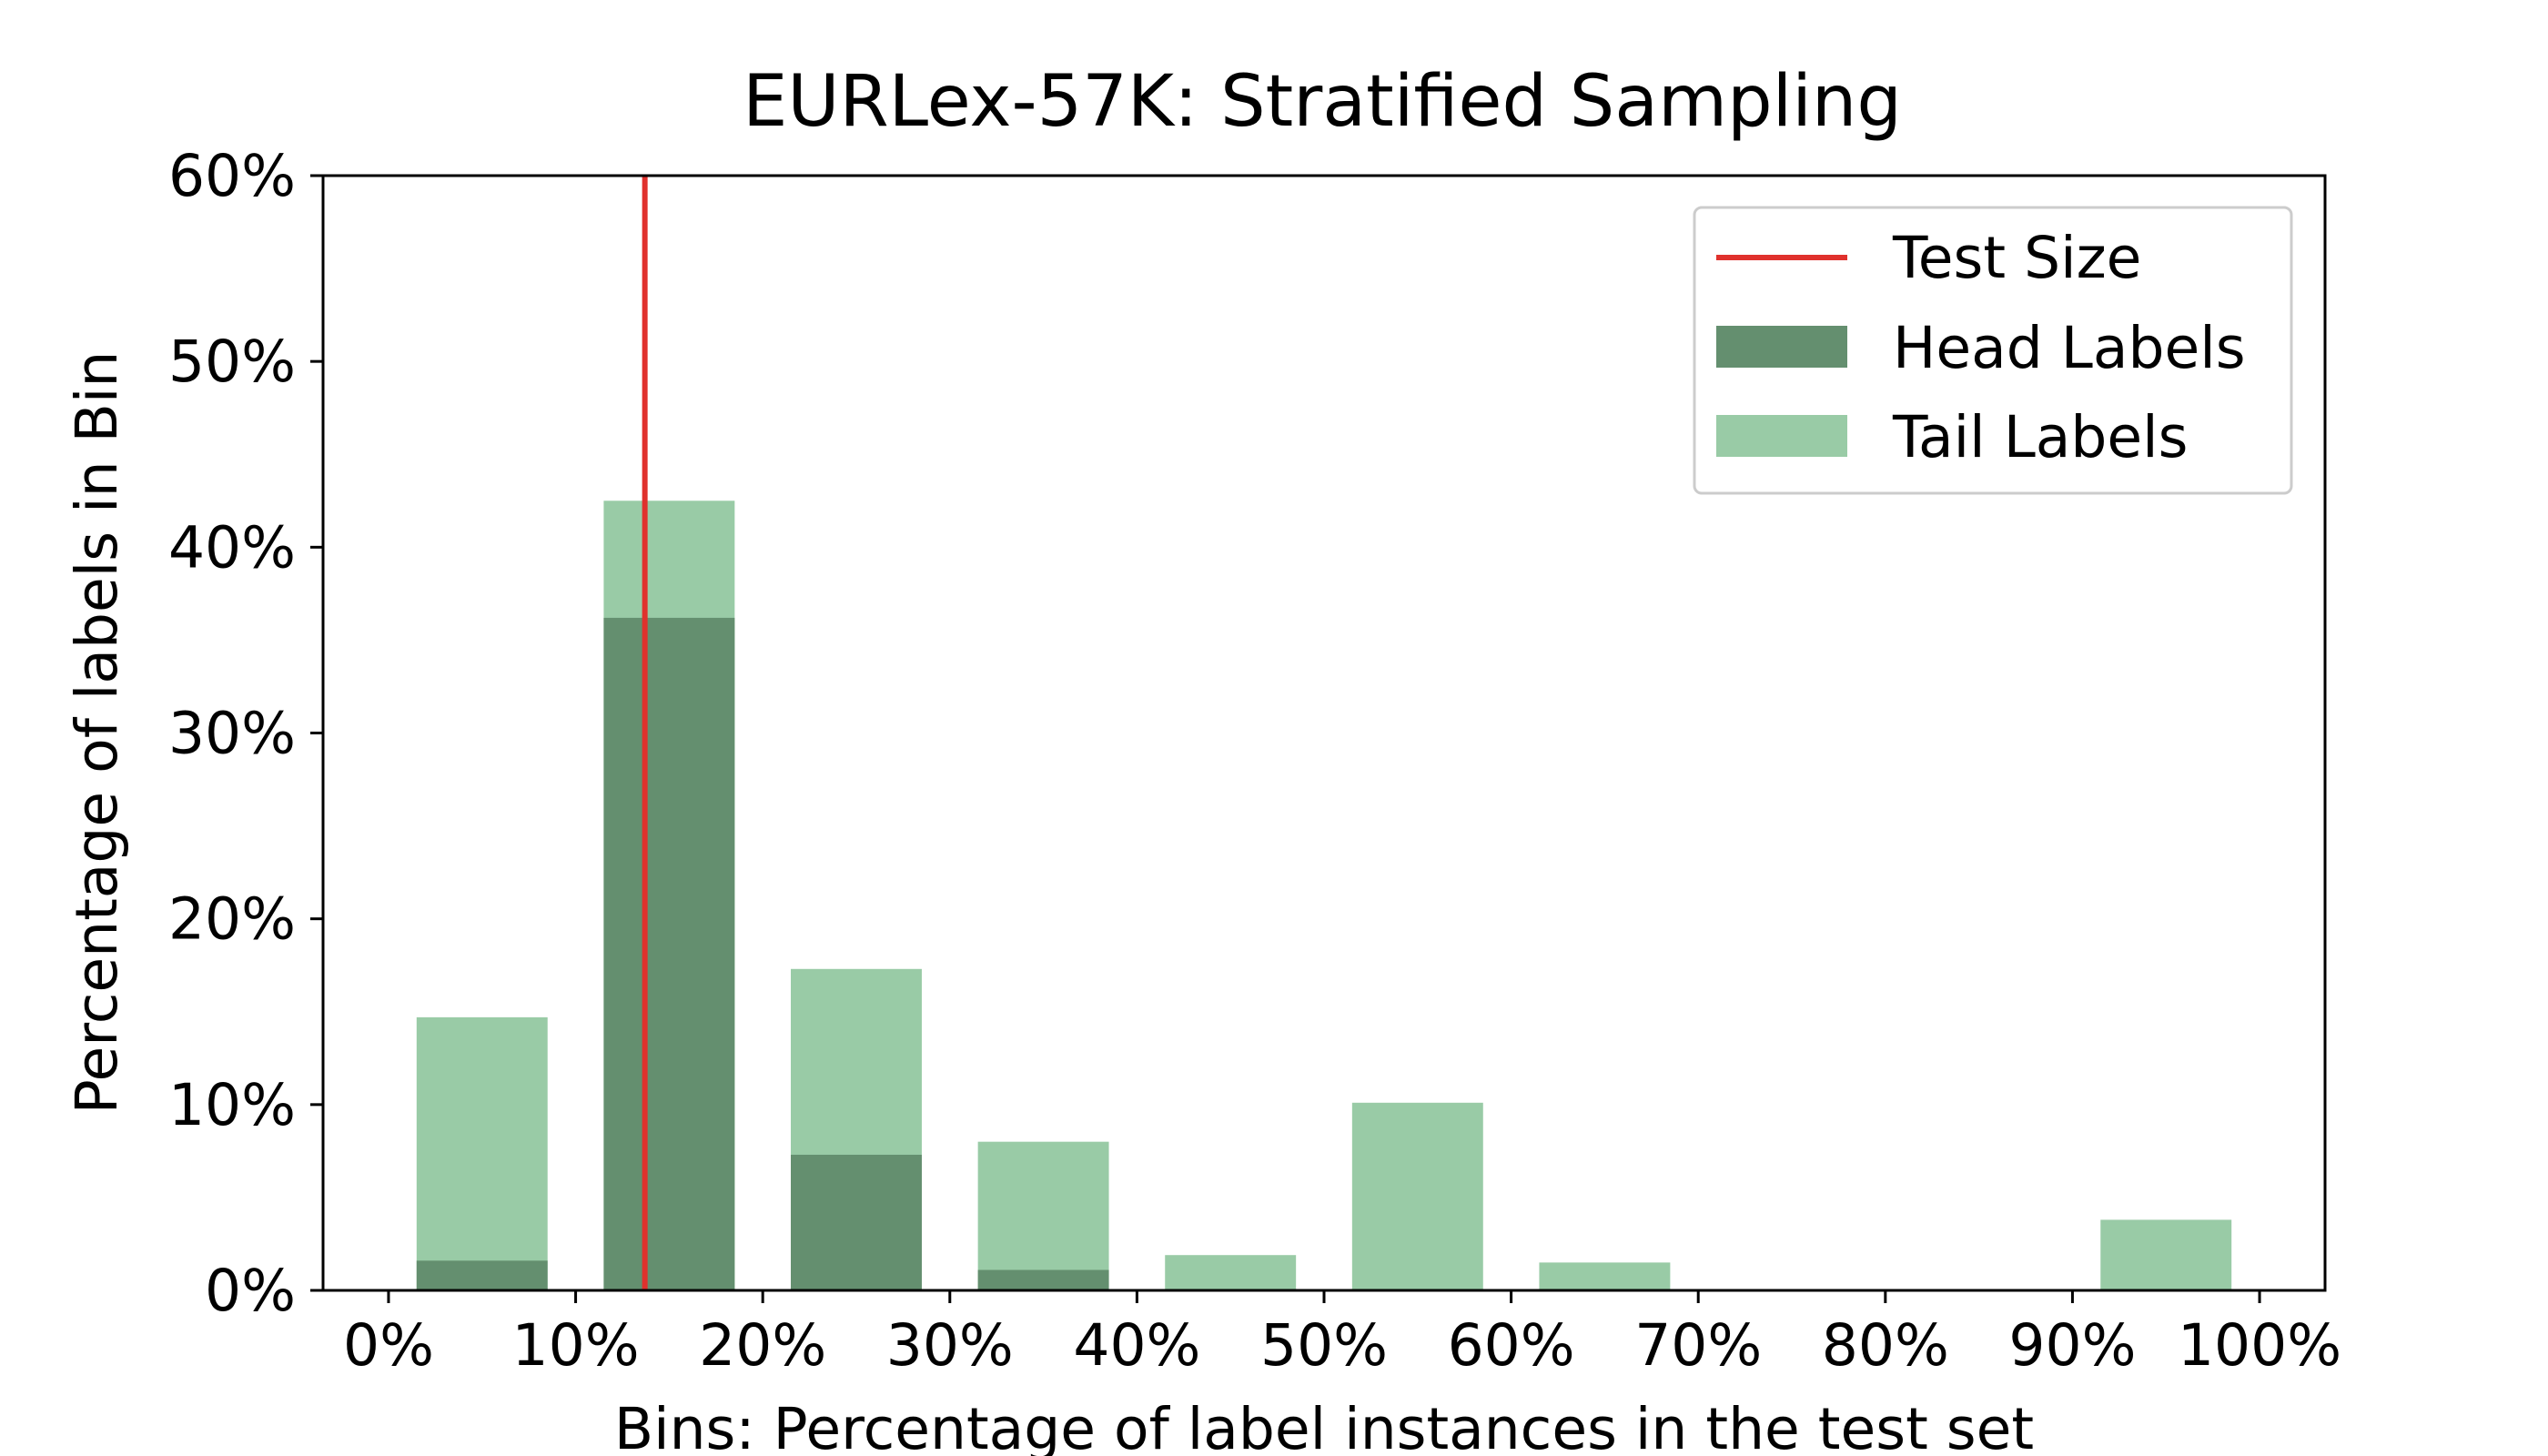 This screenshot has height=1456, width=2548. I want to click on x-tick-label: 80%, so click(1886, 1346).